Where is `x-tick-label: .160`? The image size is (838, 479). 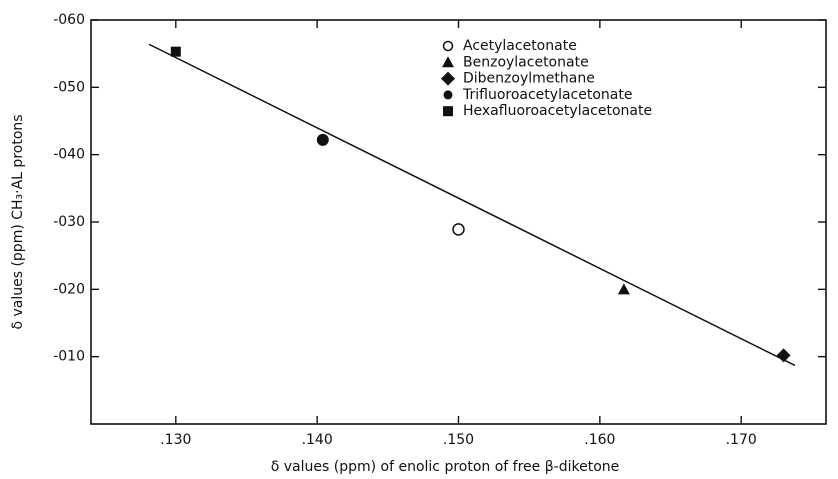
x-tick-label: .160 is located at coordinates (599, 440).